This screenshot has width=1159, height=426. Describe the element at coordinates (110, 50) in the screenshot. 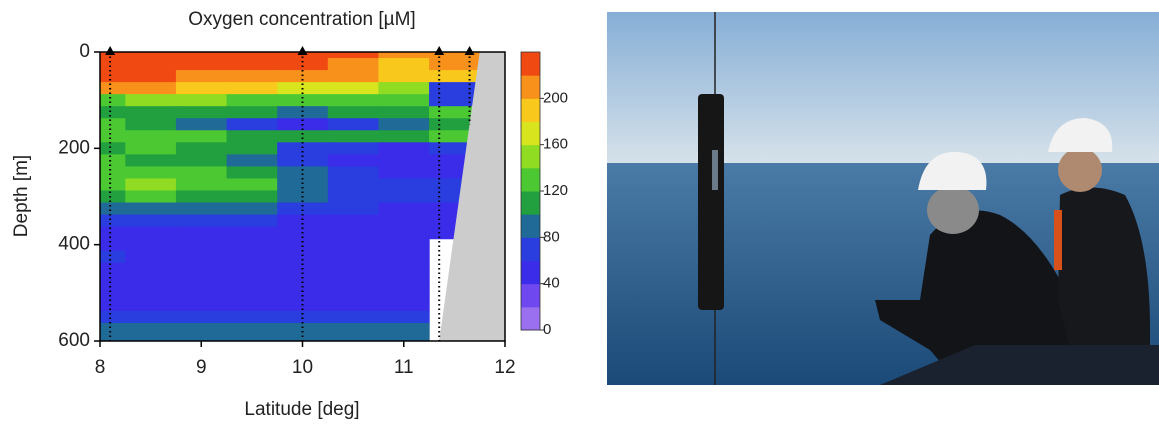

I see `station-marker` at that location.